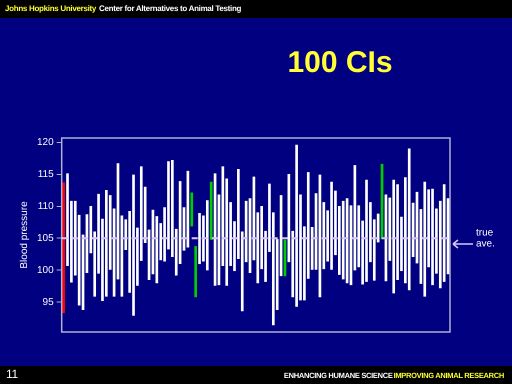  I want to click on y-tick-label: 115, so click(46, 174).